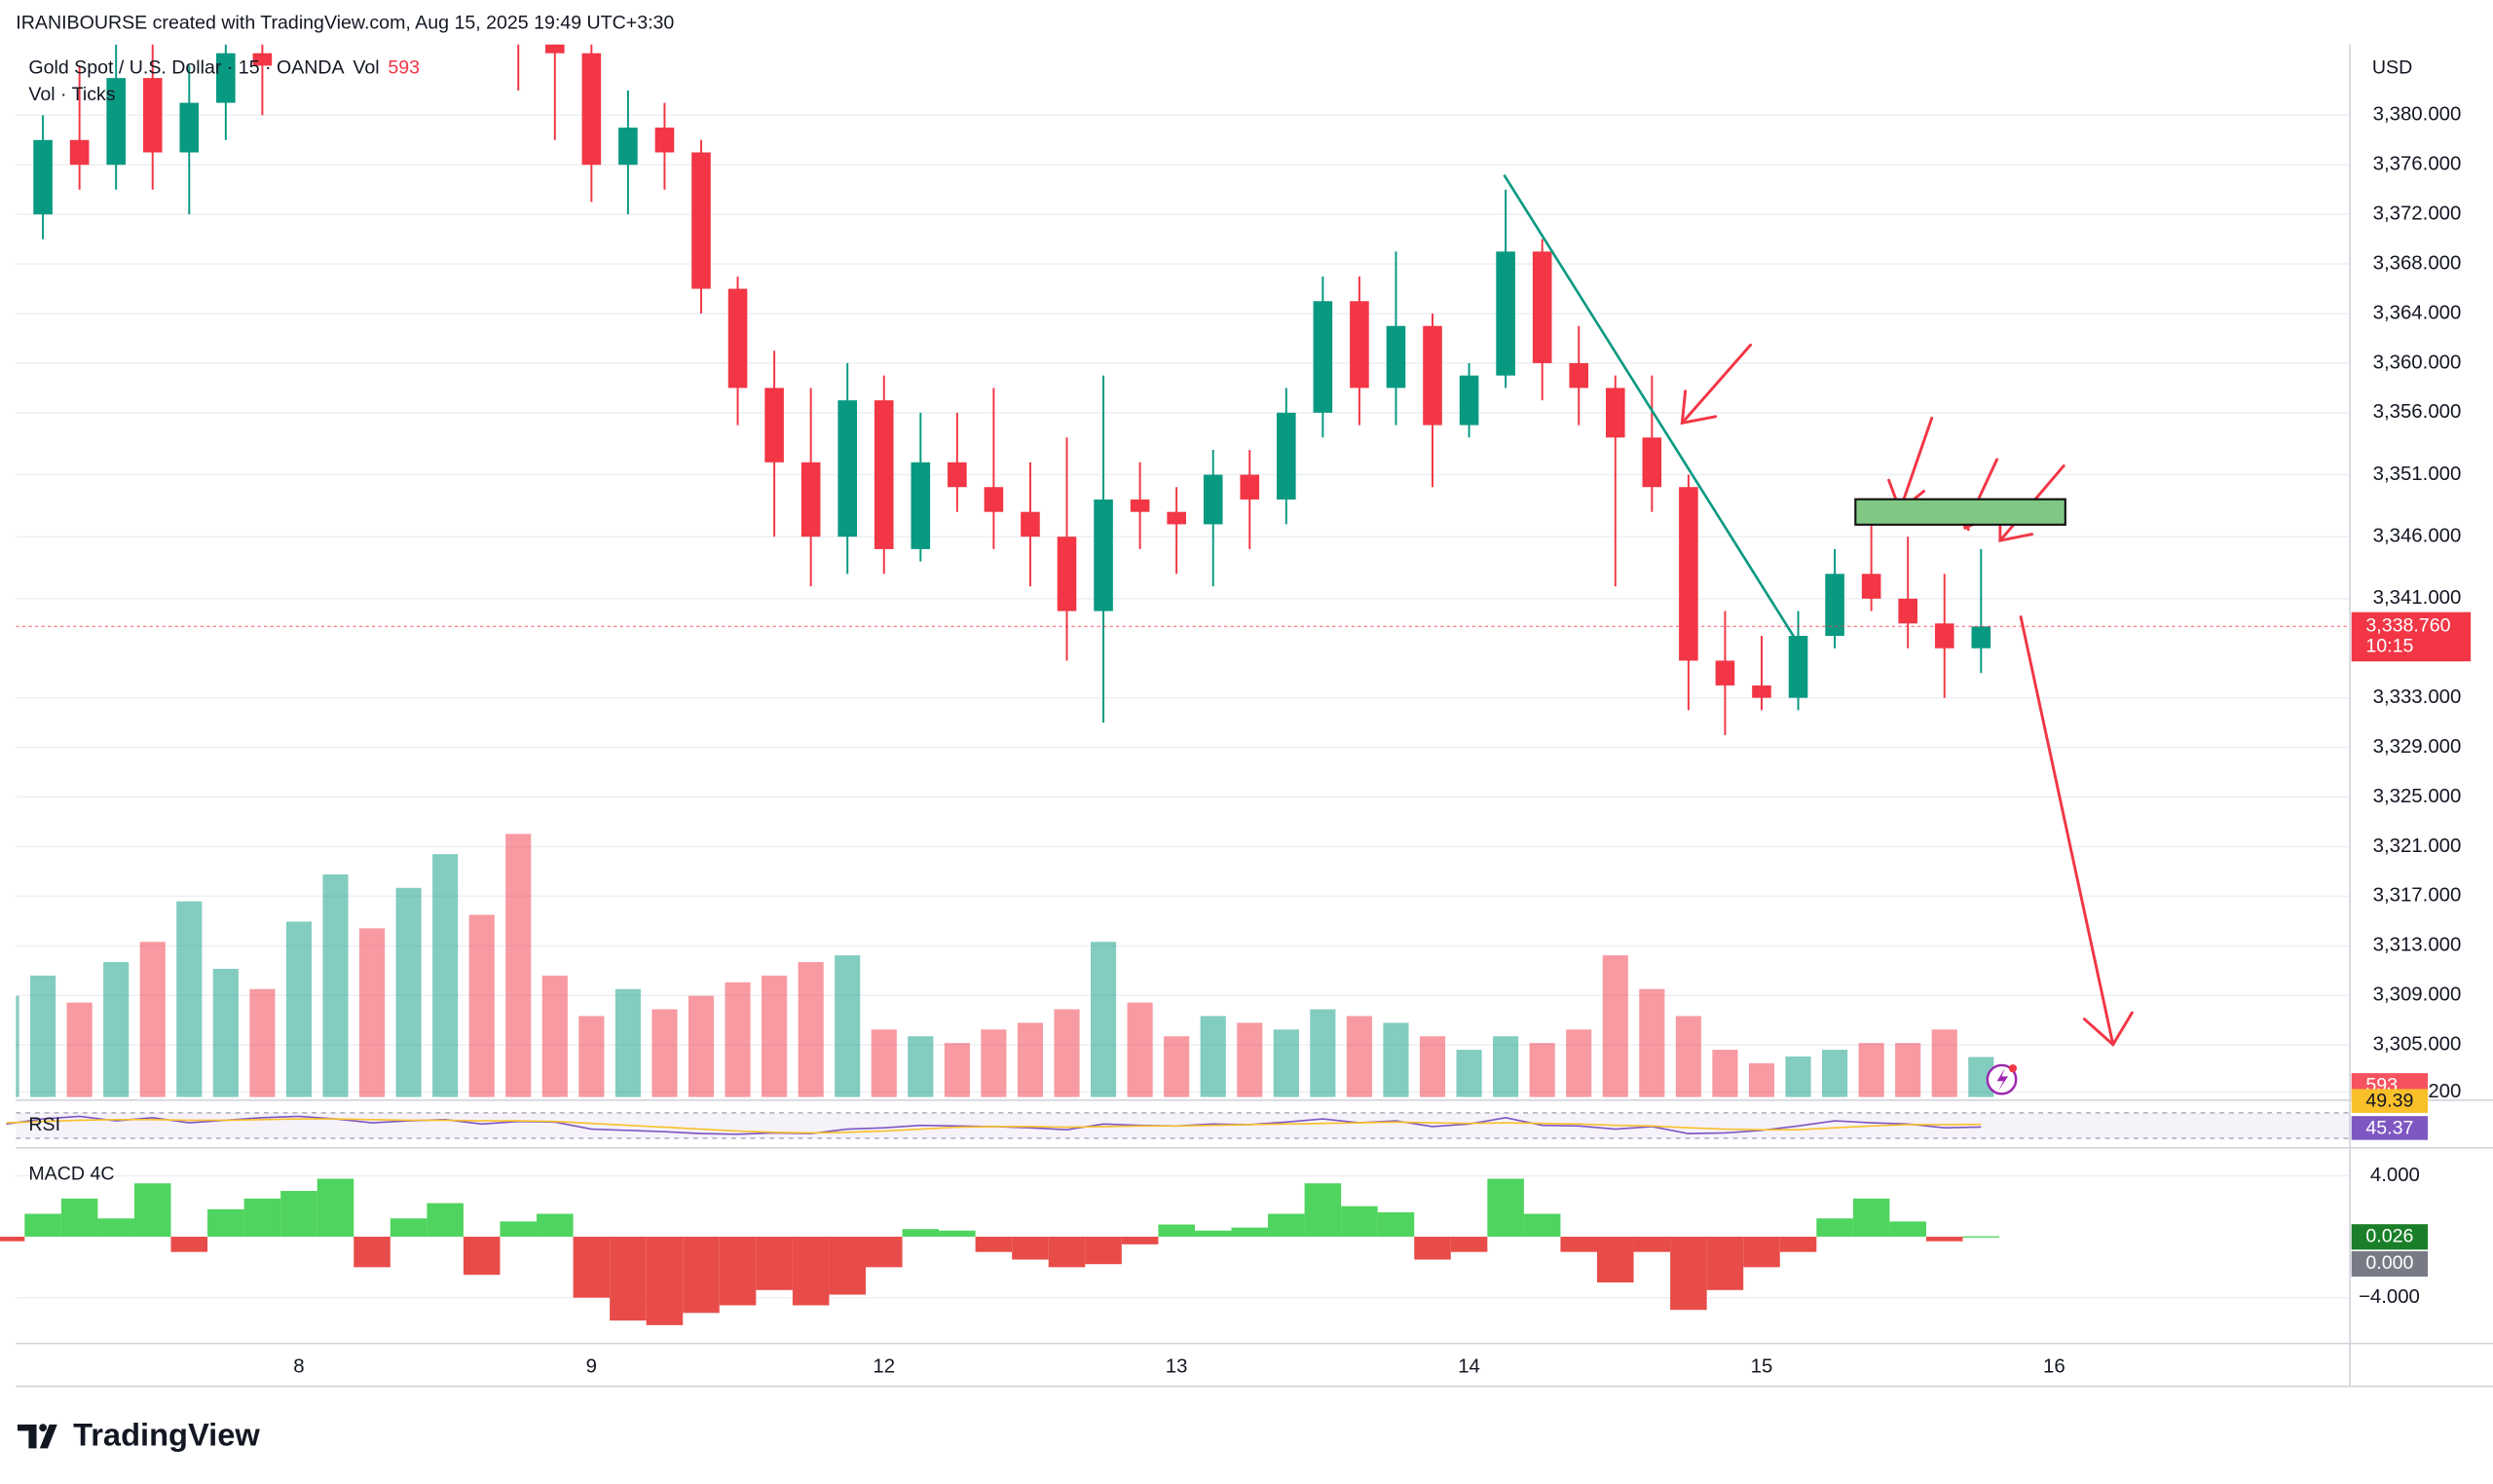 Image resolution: width=2493 pixels, height=1484 pixels. I want to click on y-tick-label: 3,351.000, so click(2417, 474).